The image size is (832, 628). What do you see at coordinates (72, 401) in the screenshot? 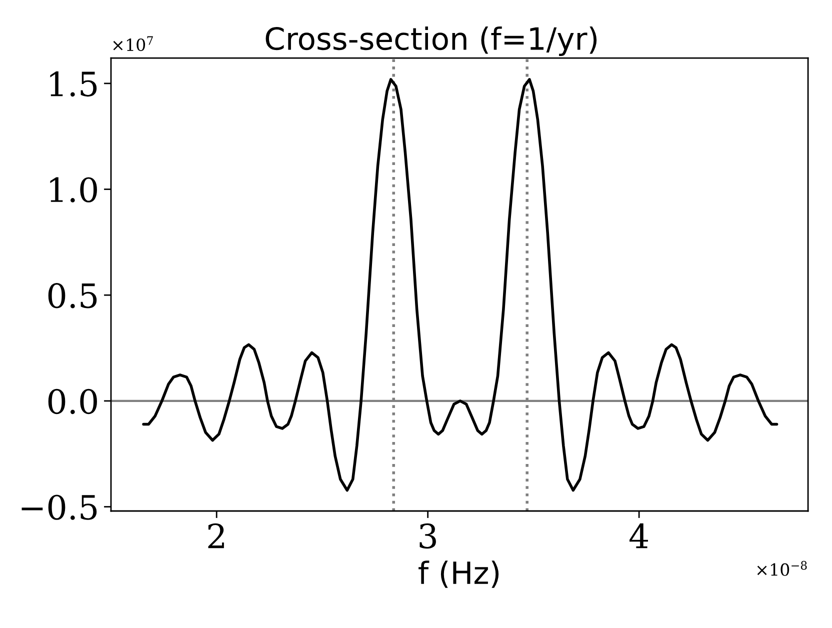
I see `y-tick-label: 0.0` at bounding box center [72, 401].